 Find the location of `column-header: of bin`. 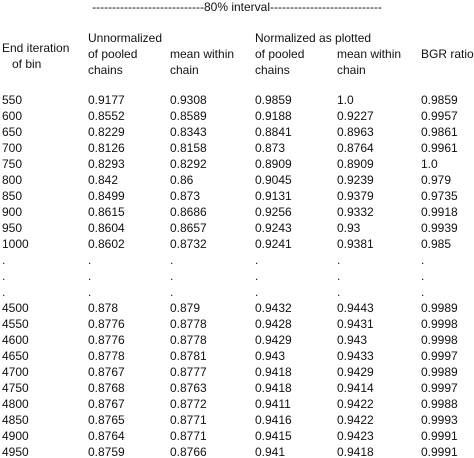

column-header: of bin is located at coordinates (27, 64).